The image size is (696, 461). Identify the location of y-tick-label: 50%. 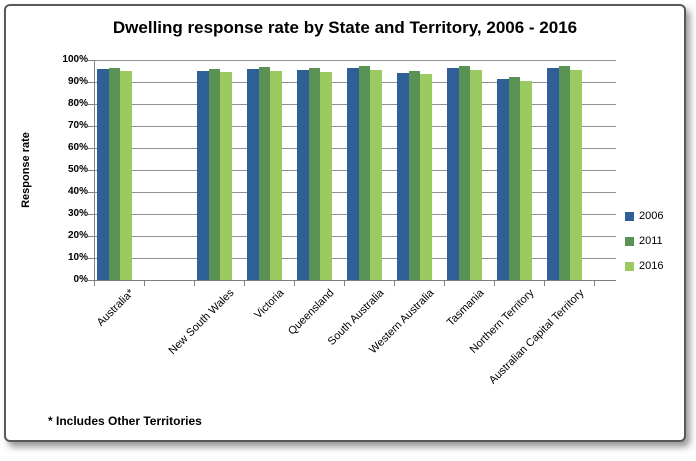
(77, 169).